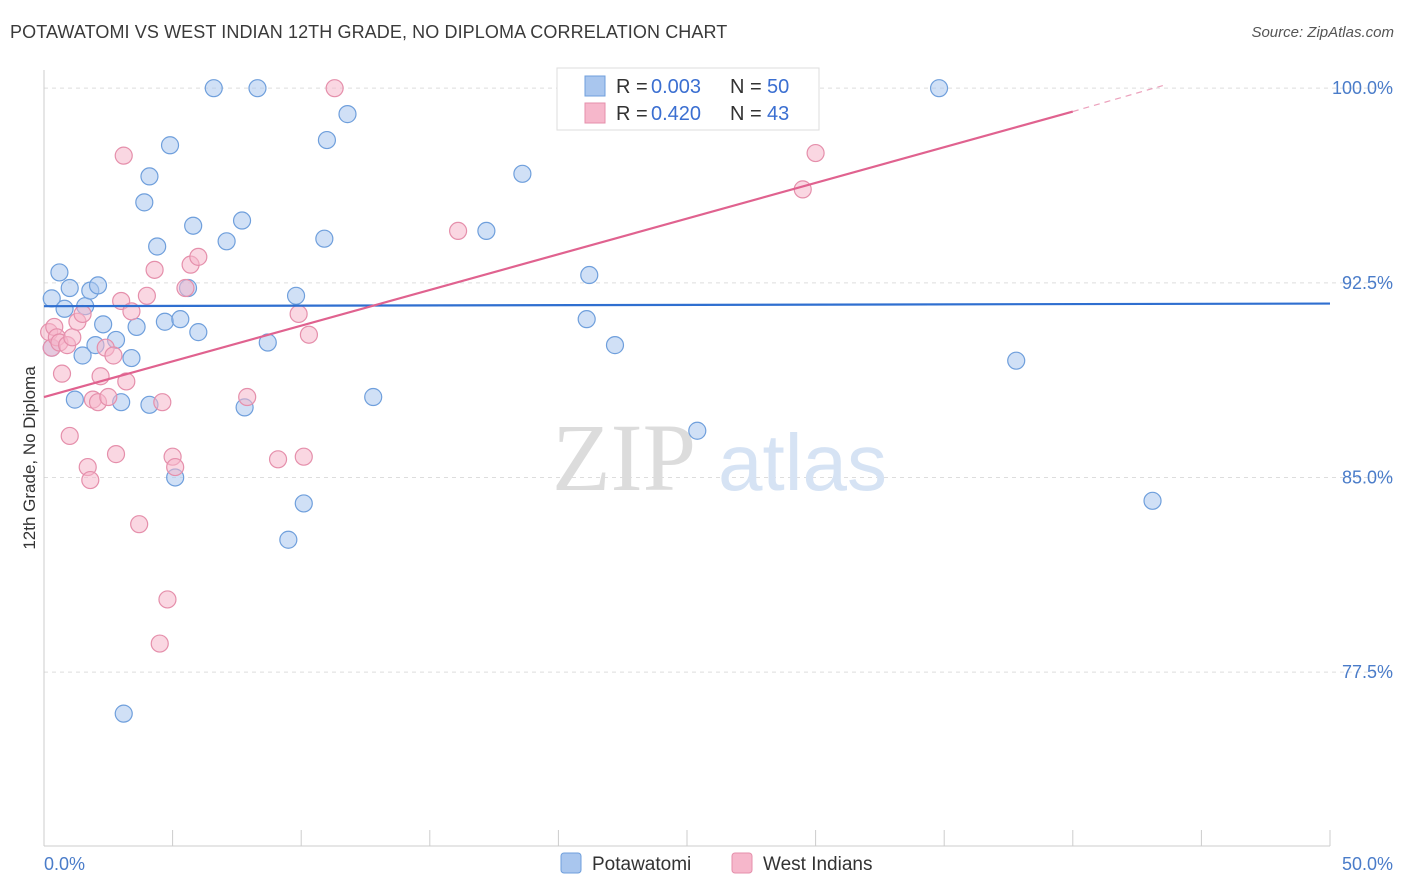  What do you see at coordinates (571, 863) in the screenshot?
I see `bottom-legend-swatch-potawatomi` at bounding box center [571, 863].